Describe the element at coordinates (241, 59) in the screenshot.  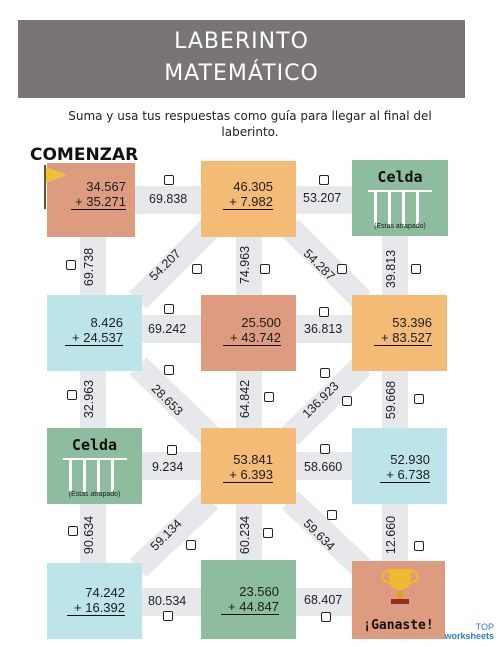
I see `title-banner: LABERINTO MATEMÁTICO` at that location.